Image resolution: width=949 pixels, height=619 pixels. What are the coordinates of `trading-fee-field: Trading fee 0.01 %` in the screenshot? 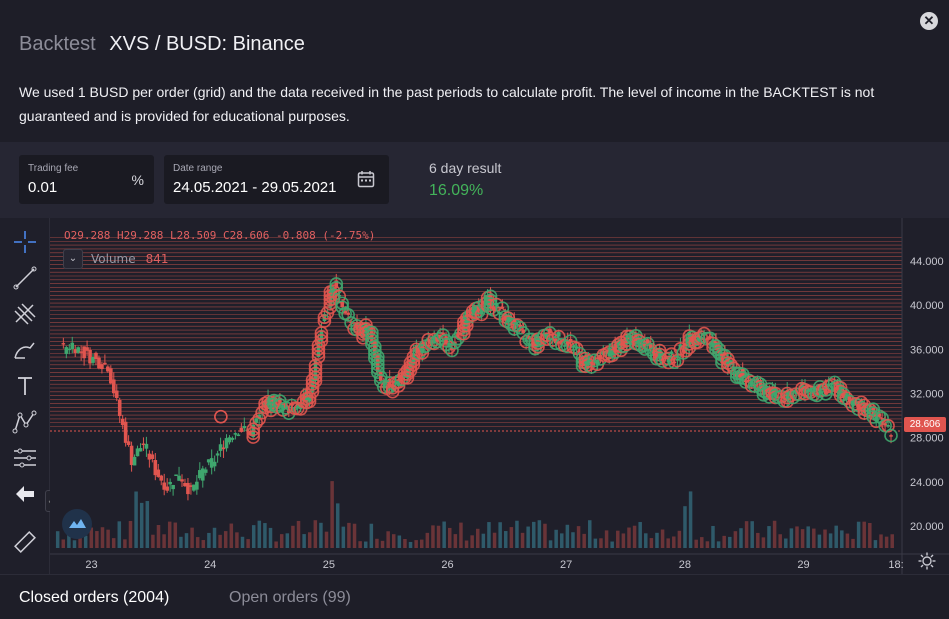 It's located at (86, 179).